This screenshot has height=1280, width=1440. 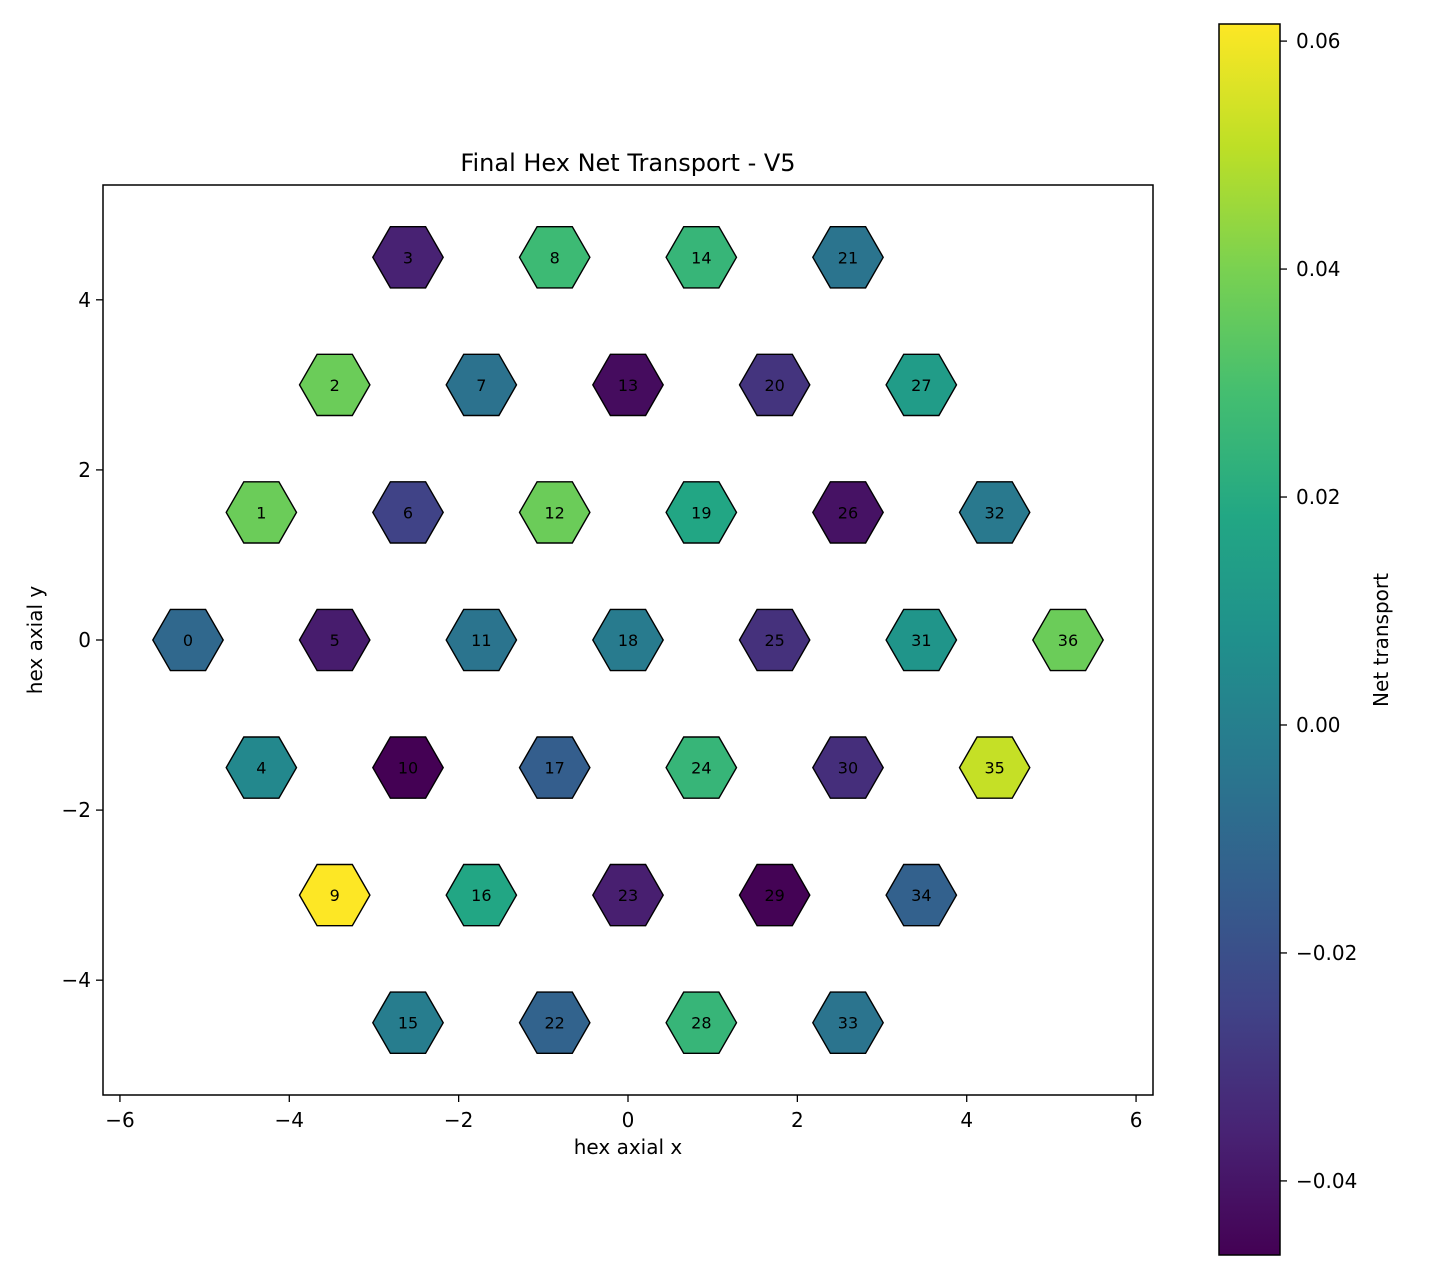 I want to click on colorbar-tick-label: −0.04, so click(x=1326, y=1181).